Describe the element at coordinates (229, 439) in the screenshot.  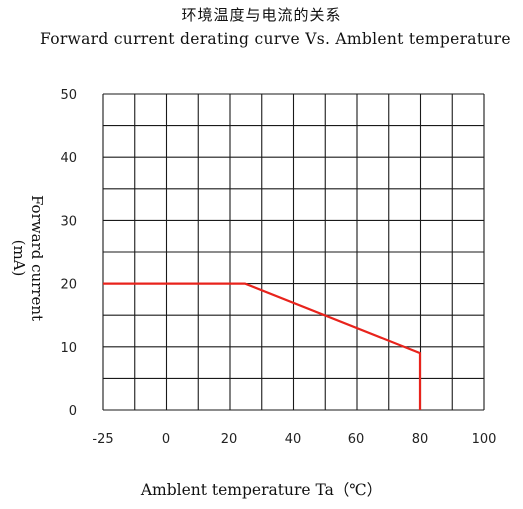
I see `x-tick-label: 20` at that location.